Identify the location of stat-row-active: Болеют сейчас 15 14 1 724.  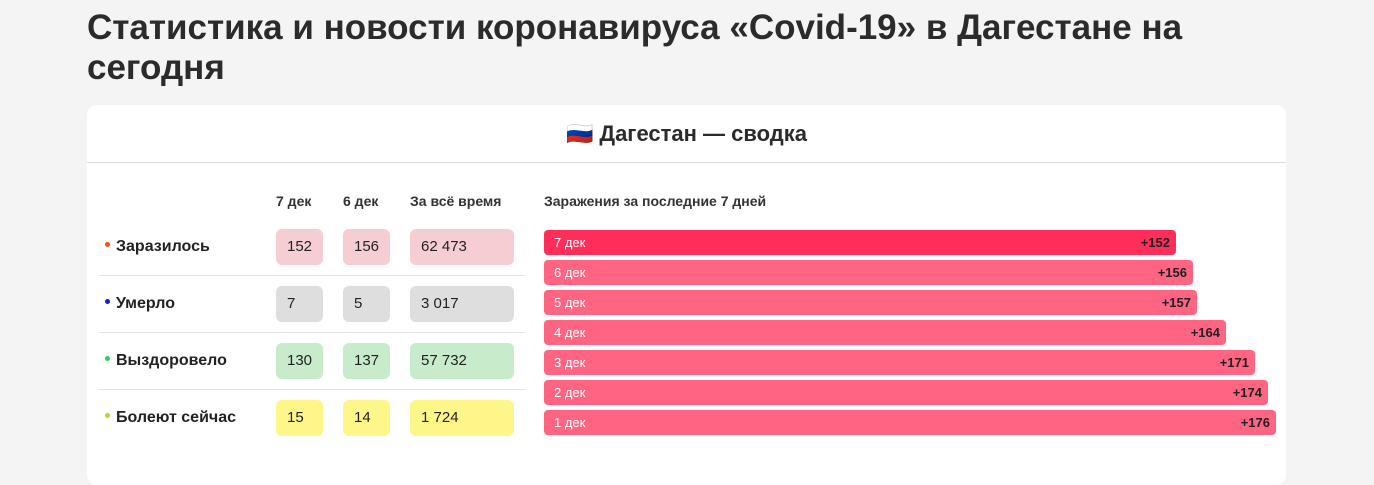
(312, 418).